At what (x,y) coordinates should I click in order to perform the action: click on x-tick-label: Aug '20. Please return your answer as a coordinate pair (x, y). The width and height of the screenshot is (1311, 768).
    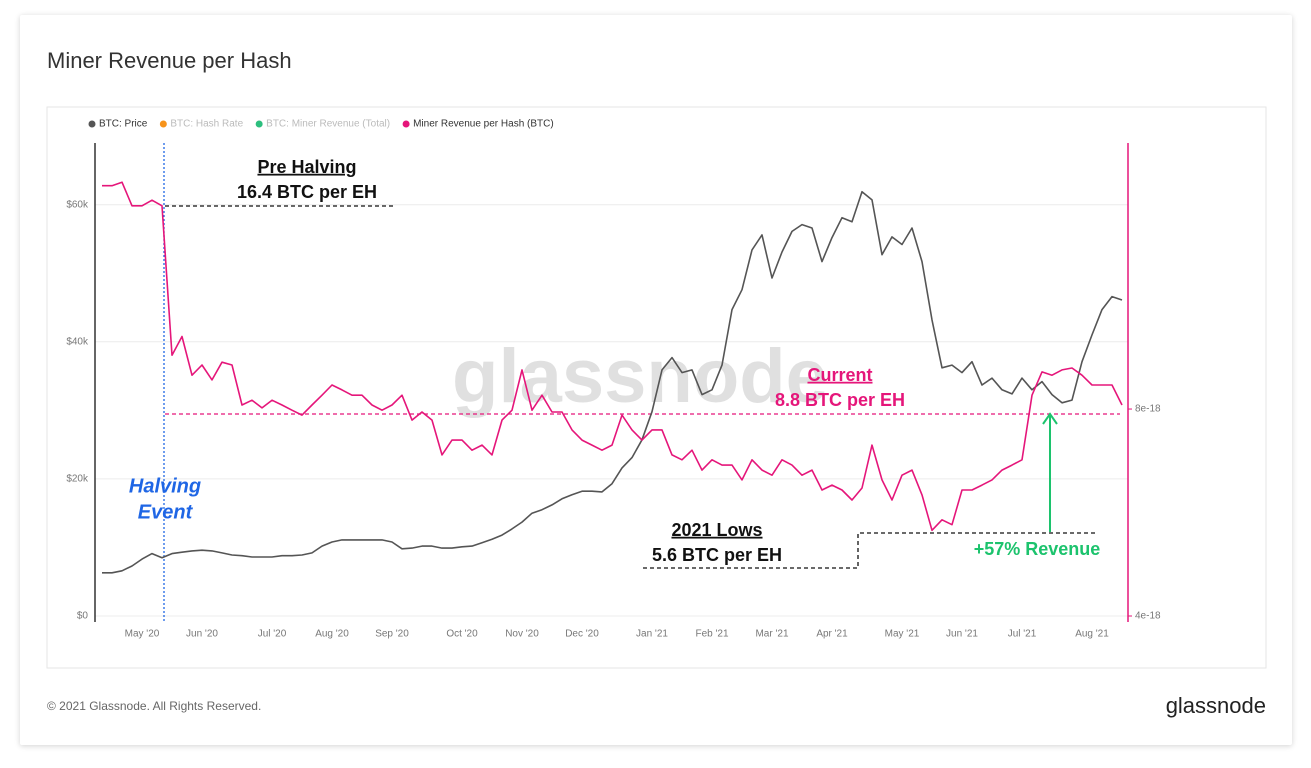
    Looking at the image, I should click on (332, 634).